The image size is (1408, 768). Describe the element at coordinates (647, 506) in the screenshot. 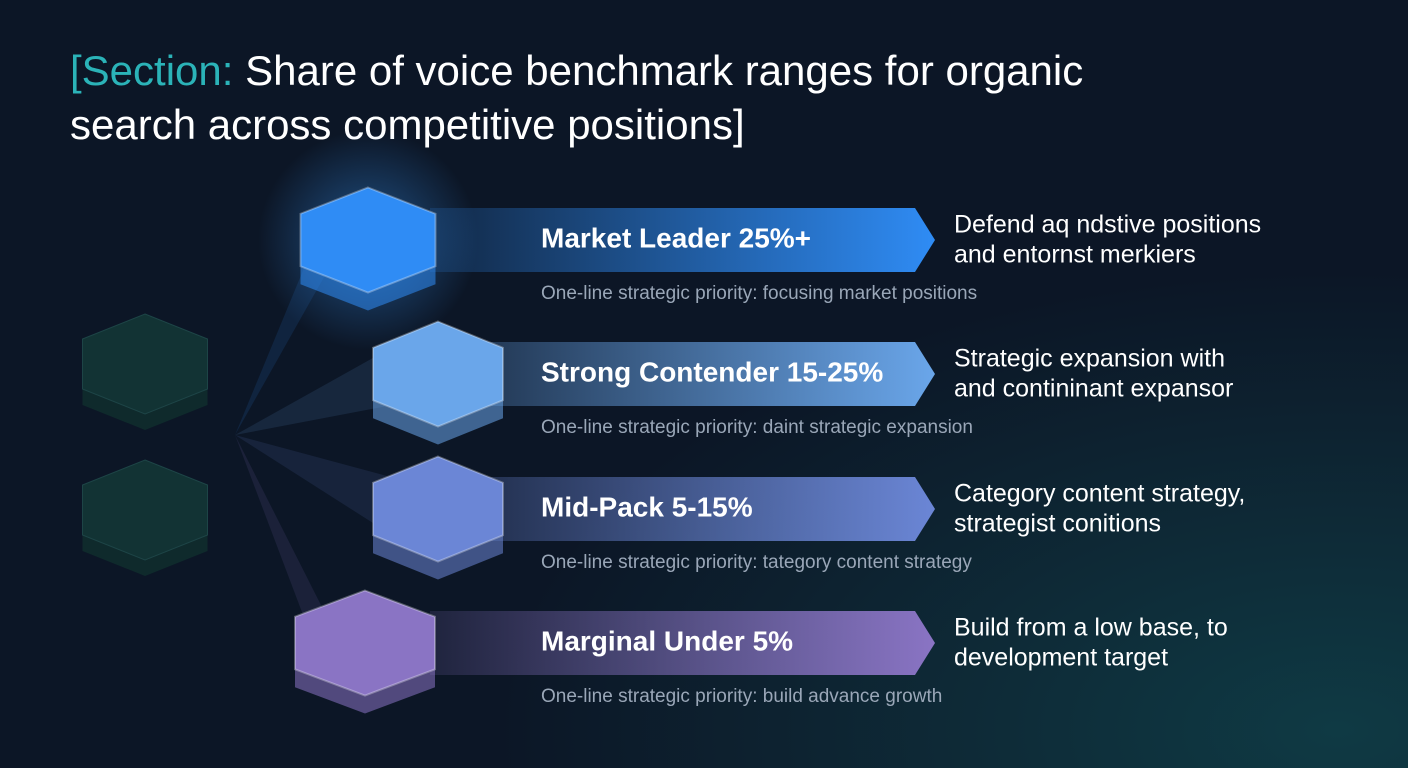

I see `tier-name: Mid-Pack 5-15%` at that location.